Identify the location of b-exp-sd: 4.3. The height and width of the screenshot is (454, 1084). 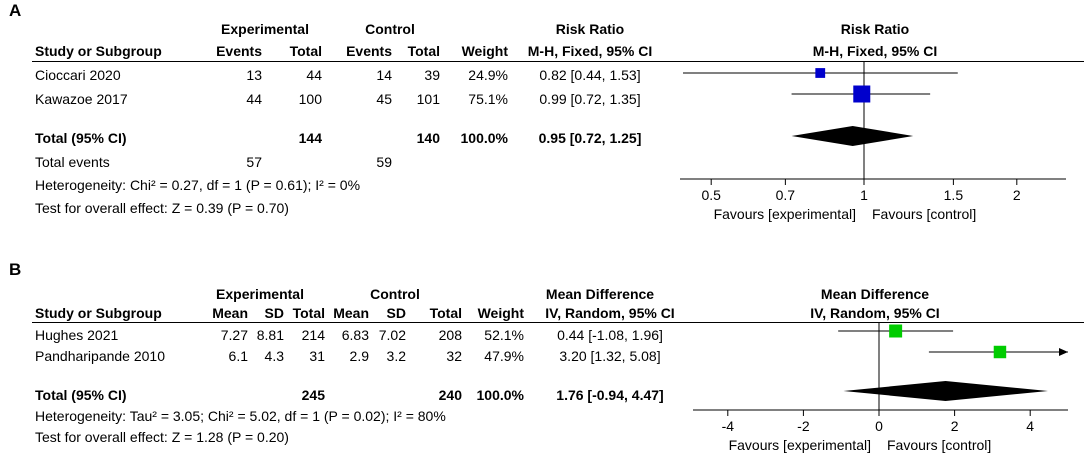
(274, 356).